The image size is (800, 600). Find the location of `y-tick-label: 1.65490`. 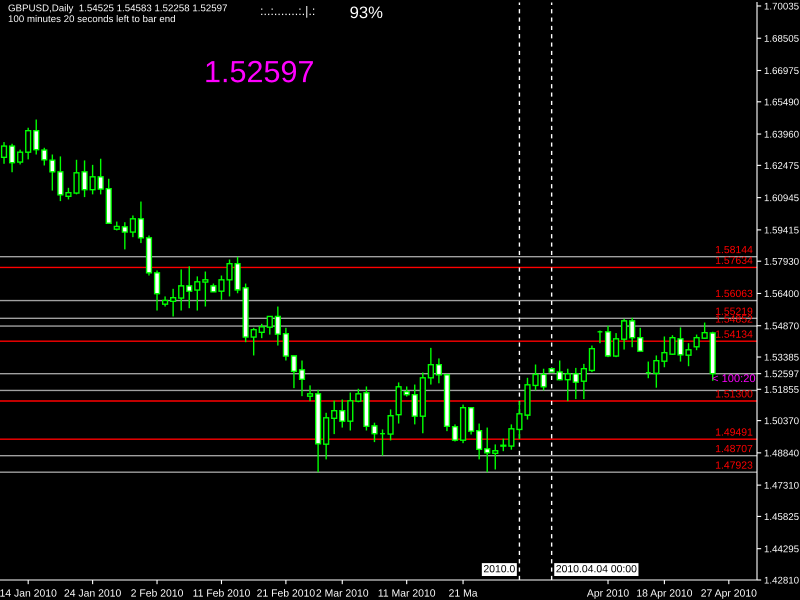

y-tick-label: 1.65490 is located at coordinates (781, 102).